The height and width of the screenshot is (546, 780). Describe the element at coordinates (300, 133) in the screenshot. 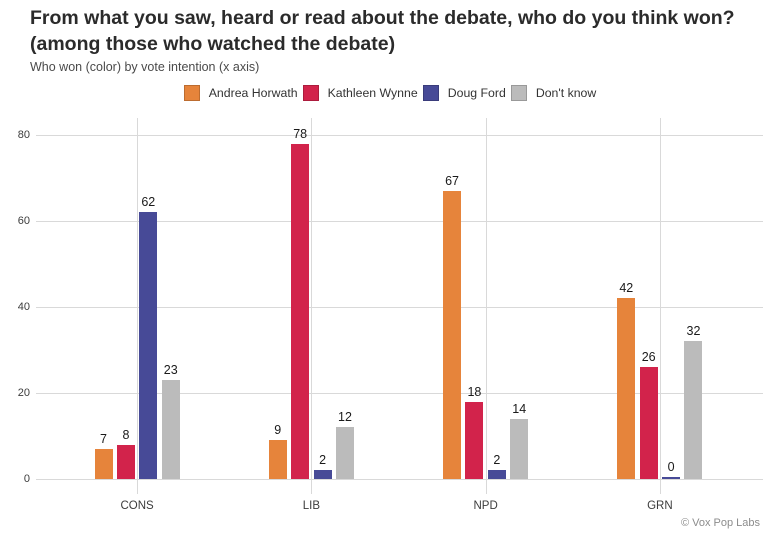

I see `bar-value-label: 78` at that location.